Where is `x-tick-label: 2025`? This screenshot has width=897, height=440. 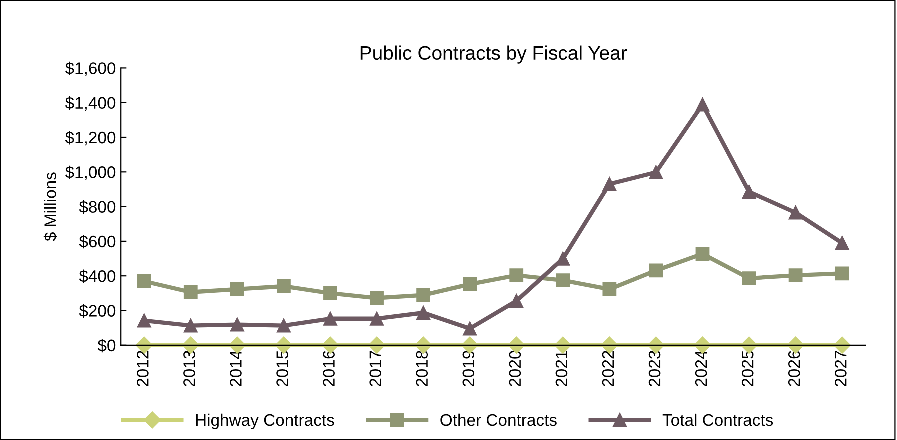
x-tick-label: 2025 is located at coordinates (748, 368).